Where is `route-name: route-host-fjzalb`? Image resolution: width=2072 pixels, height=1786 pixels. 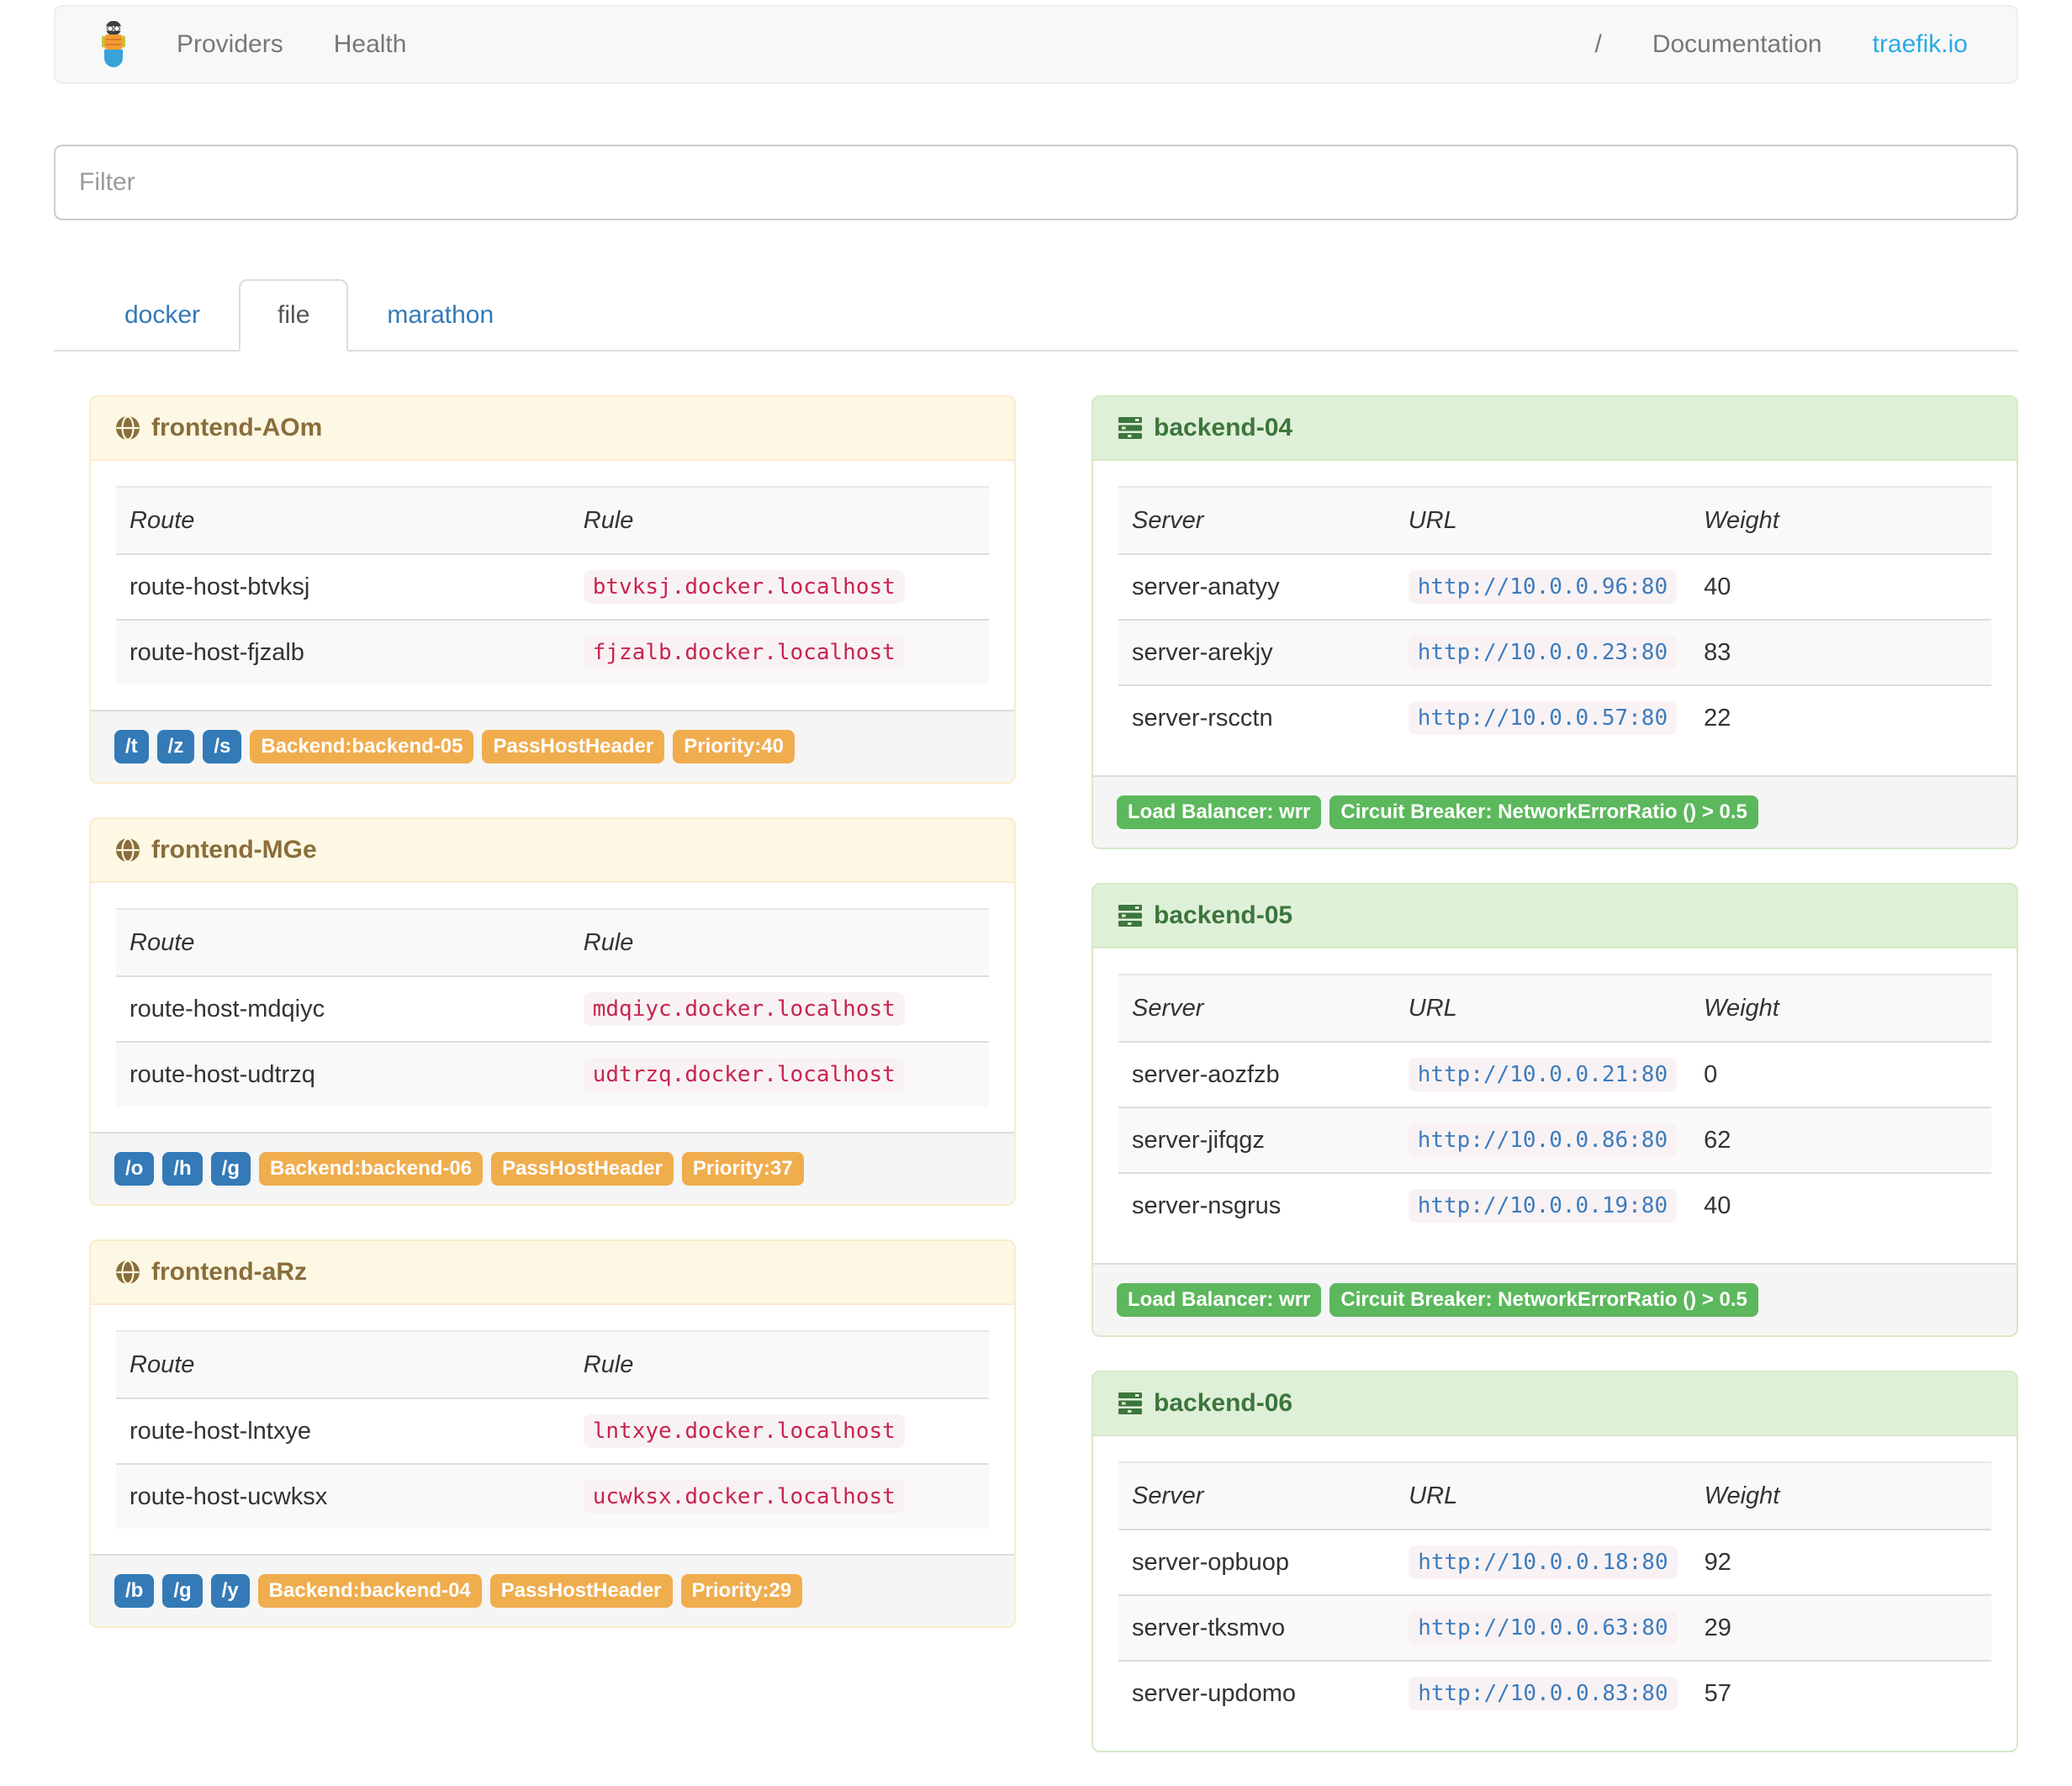
route-name: route-host-fjzalb is located at coordinates (217, 652).